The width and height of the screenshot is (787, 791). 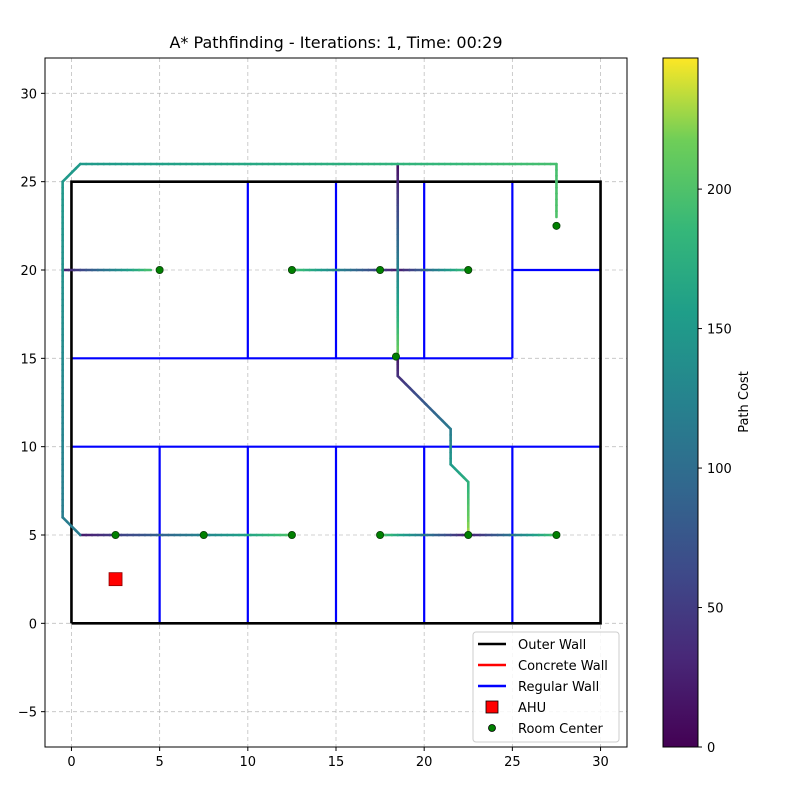 What do you see at coordinates (159, 762) in the screenshot?
I see `x-tick-label: 5` at bounding box center [159, 762].